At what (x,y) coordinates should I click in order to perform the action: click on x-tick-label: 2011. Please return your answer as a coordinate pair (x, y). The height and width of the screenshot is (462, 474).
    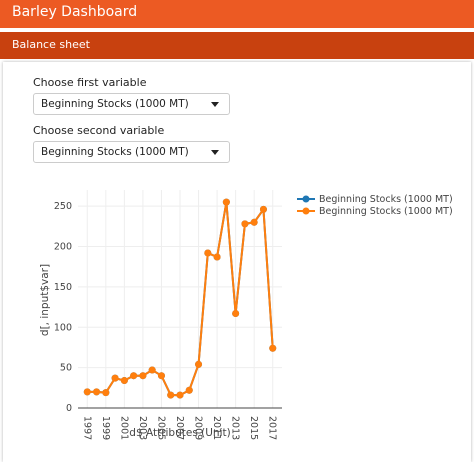
    Looking at the image, I should click on (216, 428).